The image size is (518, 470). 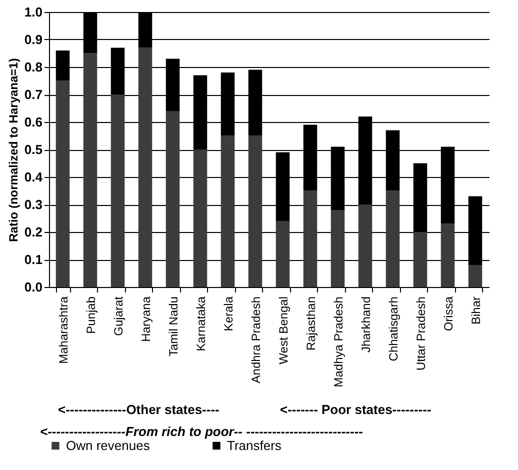 What do you see at coordinates (448, 314) in the screenshot?
I see `x-tick-label: Orissa` at bounding box center [448, 314].